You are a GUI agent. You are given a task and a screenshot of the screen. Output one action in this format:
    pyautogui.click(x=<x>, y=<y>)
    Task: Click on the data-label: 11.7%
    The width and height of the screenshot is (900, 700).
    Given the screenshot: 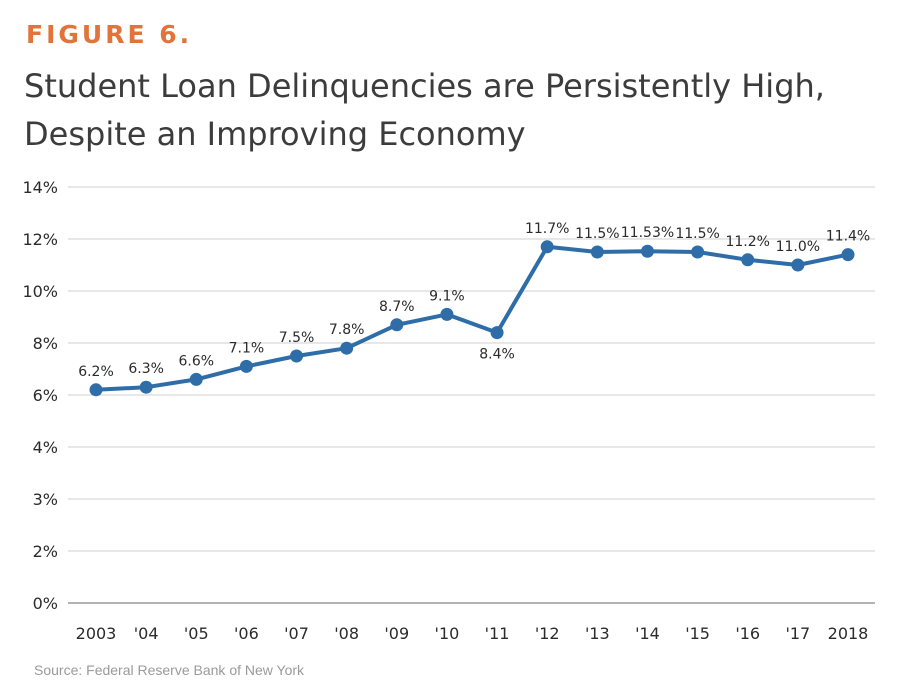 What is the action you would take?
    pyautogui.click(x=547, y=229)
    